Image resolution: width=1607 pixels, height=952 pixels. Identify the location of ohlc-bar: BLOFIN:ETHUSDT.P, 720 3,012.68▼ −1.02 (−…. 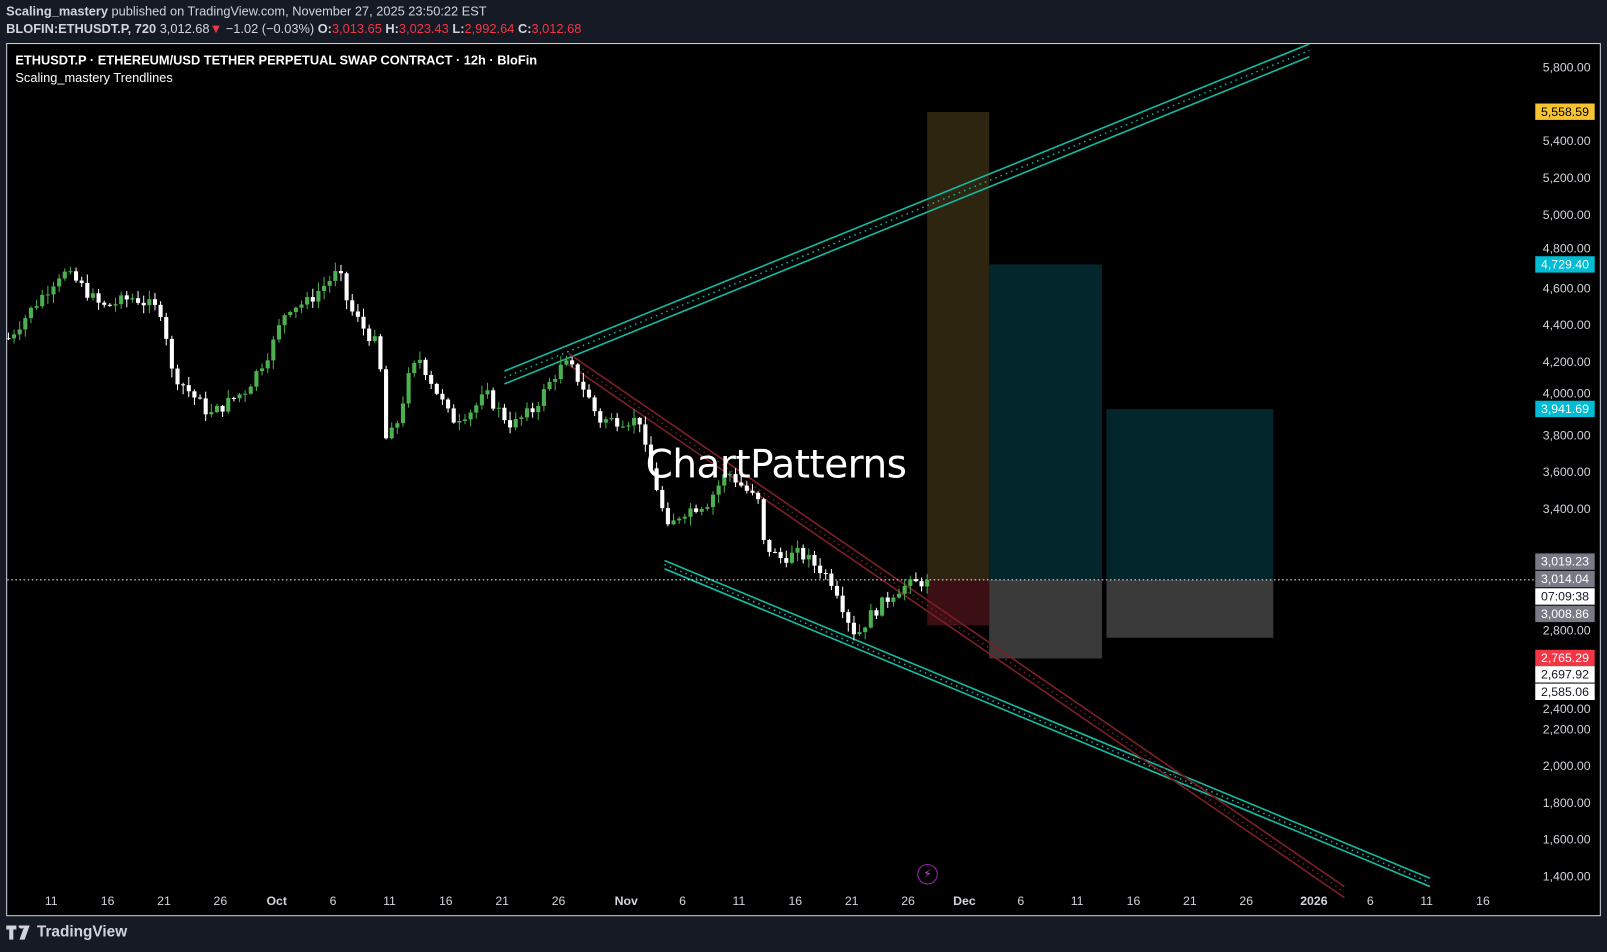
(293, 29).